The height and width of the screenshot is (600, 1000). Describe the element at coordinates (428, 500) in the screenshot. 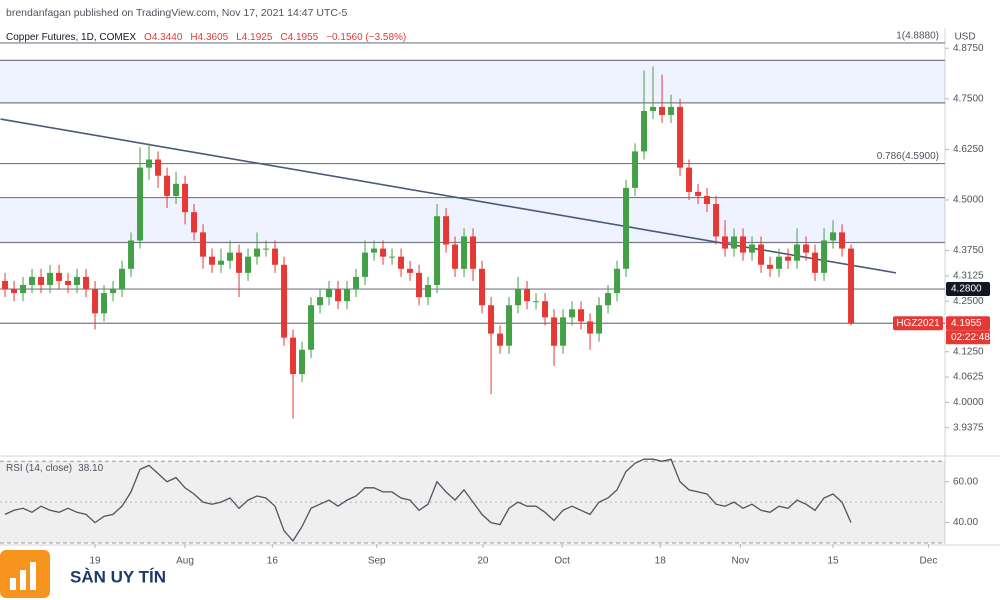

I see `rsi-line` at that location.